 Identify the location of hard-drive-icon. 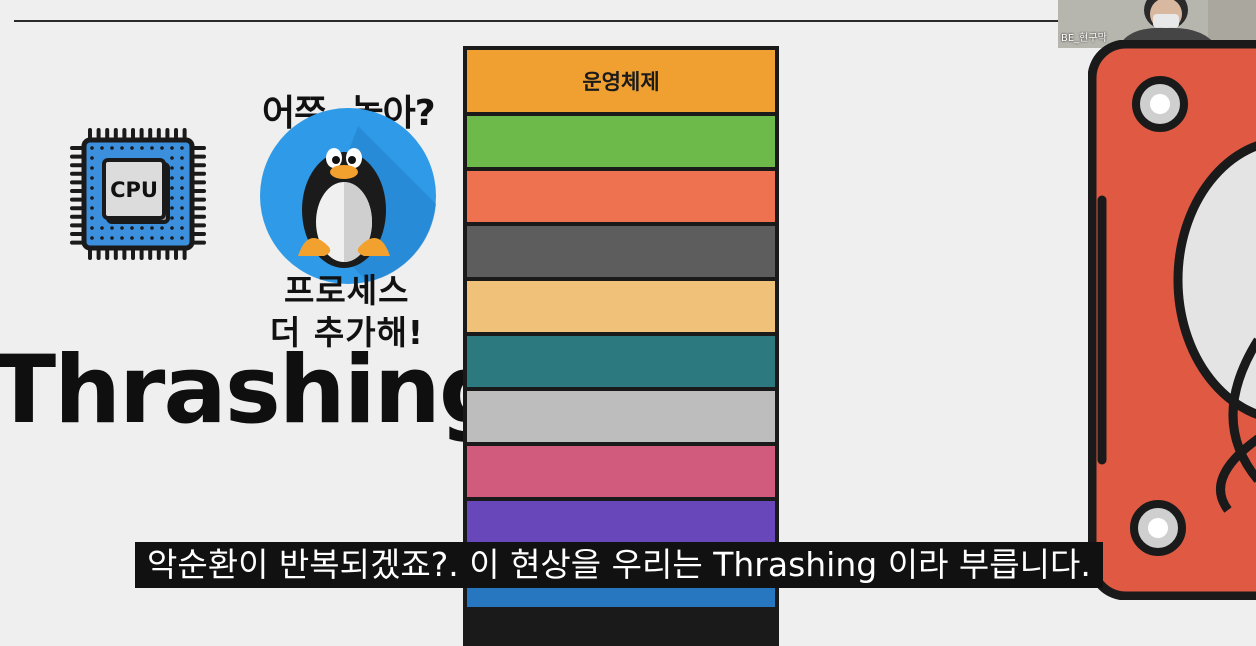
(1172, 320).